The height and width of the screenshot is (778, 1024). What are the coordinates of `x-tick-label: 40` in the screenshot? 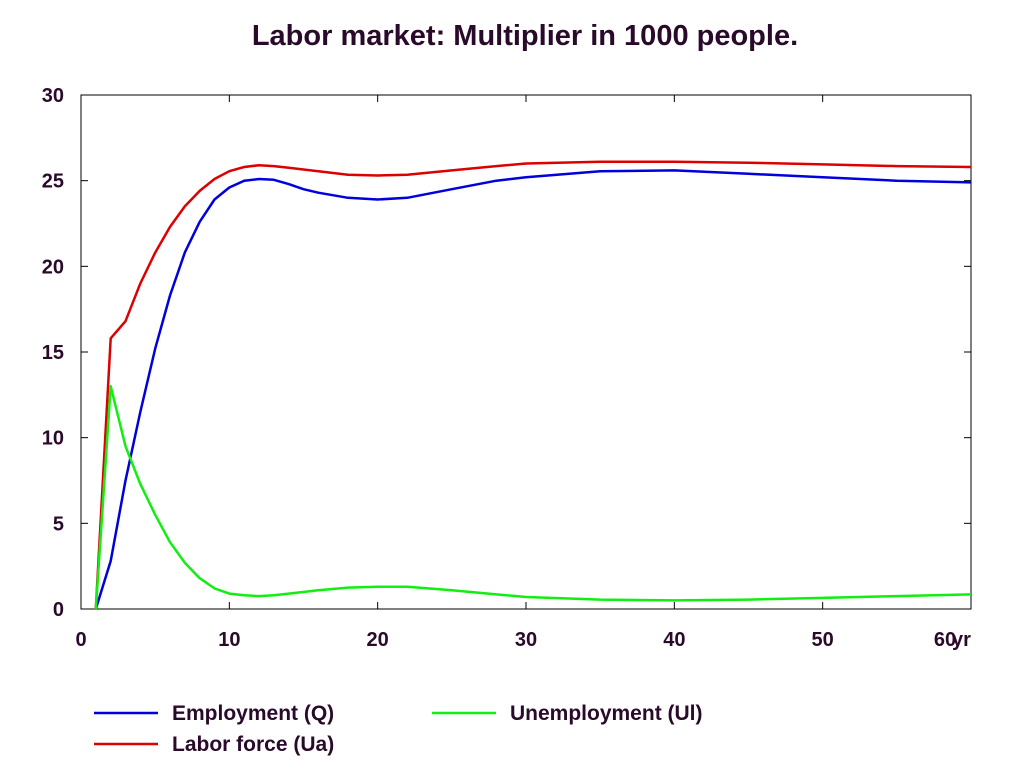 It's located at (674, 640).